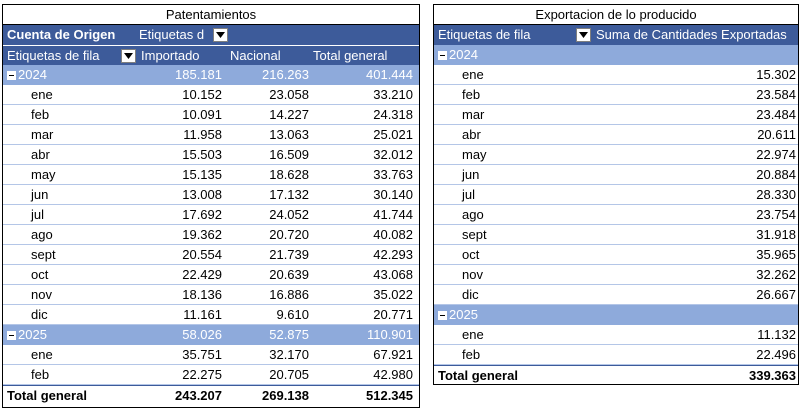 The height and width of the screenshot is (410, 803). What do you see at coordinates (43, 254) in the screenshot?
I see `row-label: sept` at bounding box center [43, 254].